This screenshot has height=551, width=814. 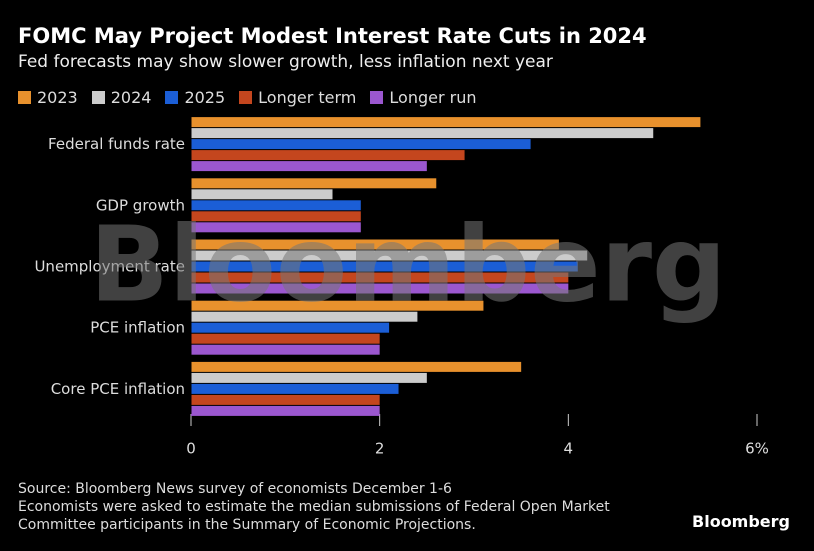 I want to click on x-tick-label: 4, so click(x=569, y=449).